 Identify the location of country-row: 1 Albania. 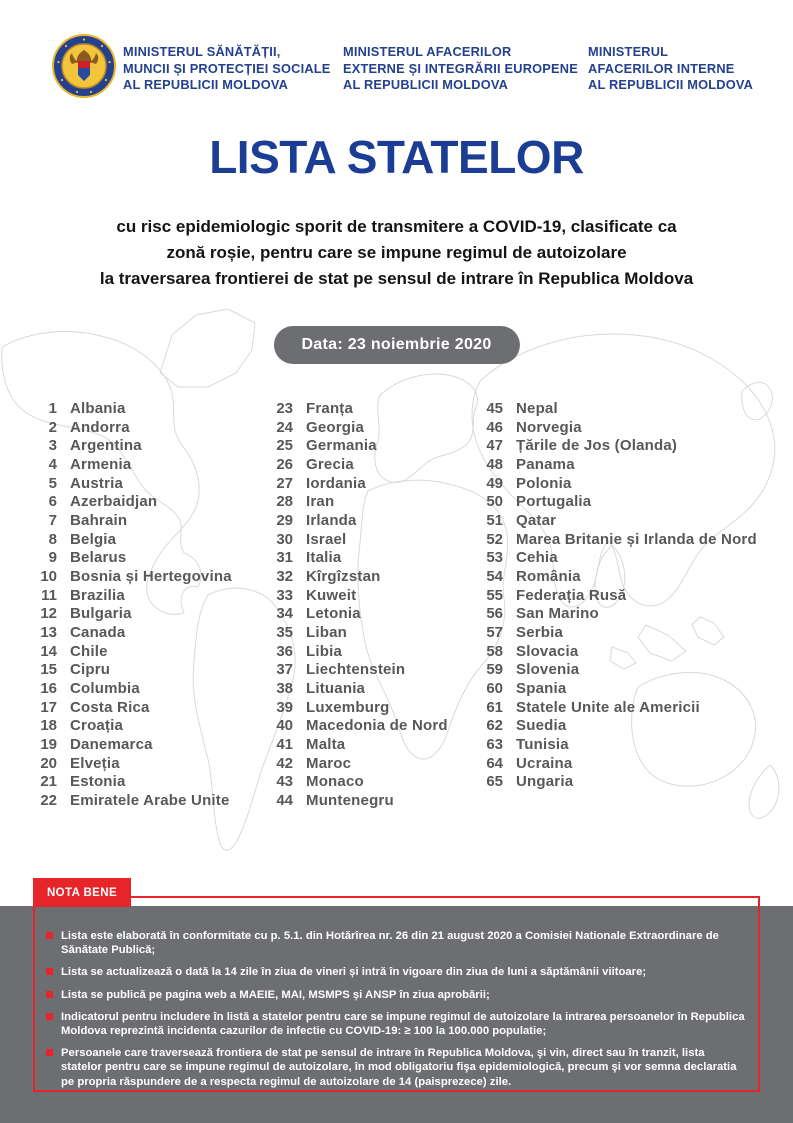
(144, 409).